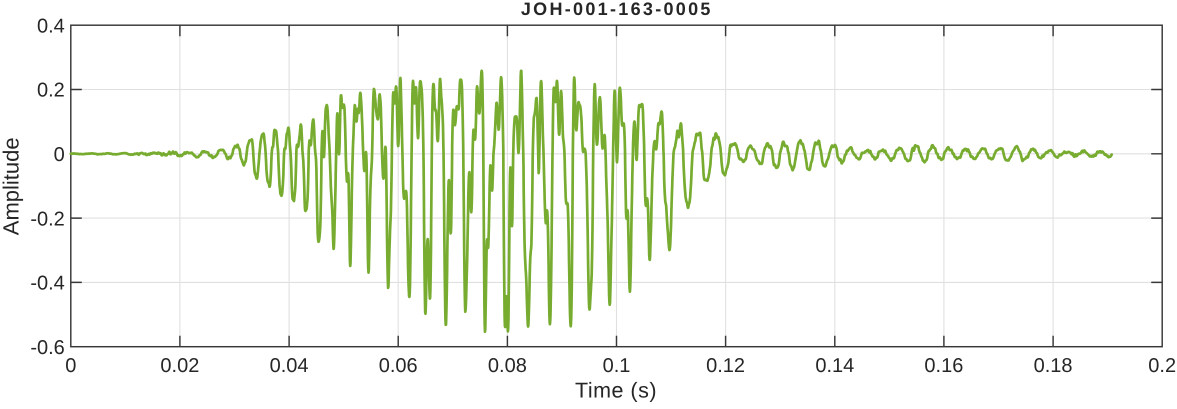  Describe the element at coordinates (616, 391) in the screenshot. I see `svg-text: Time (s)` at that location.